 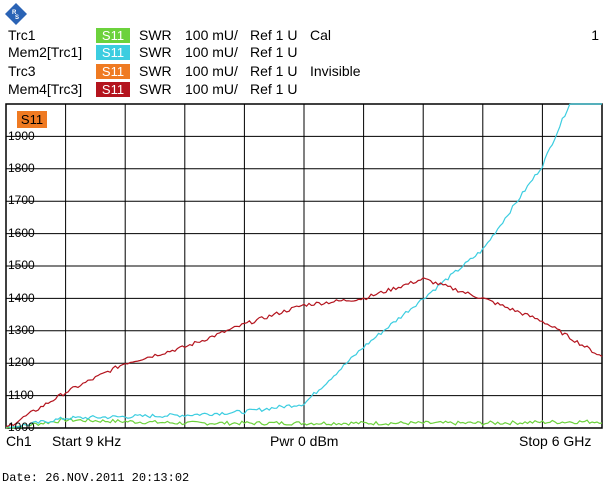 I want to click on trace-name: Mem4[Trc3], so click(x=45, y=89).